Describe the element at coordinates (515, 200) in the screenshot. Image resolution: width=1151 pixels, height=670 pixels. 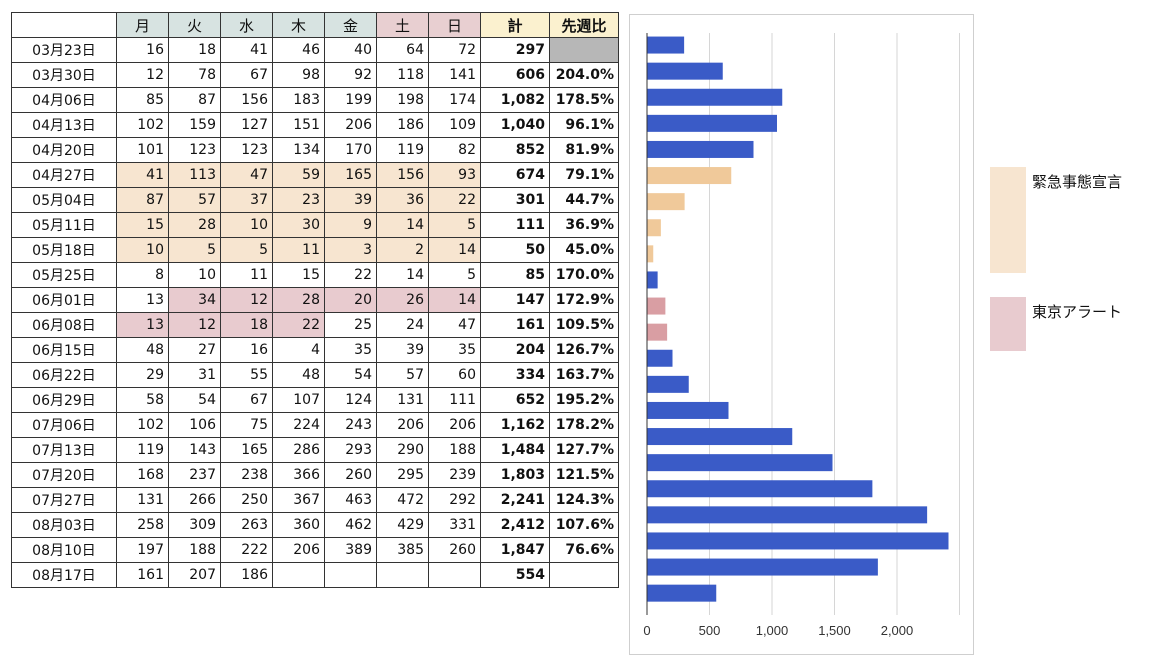
I see `week-total-cell: 301` at that location.